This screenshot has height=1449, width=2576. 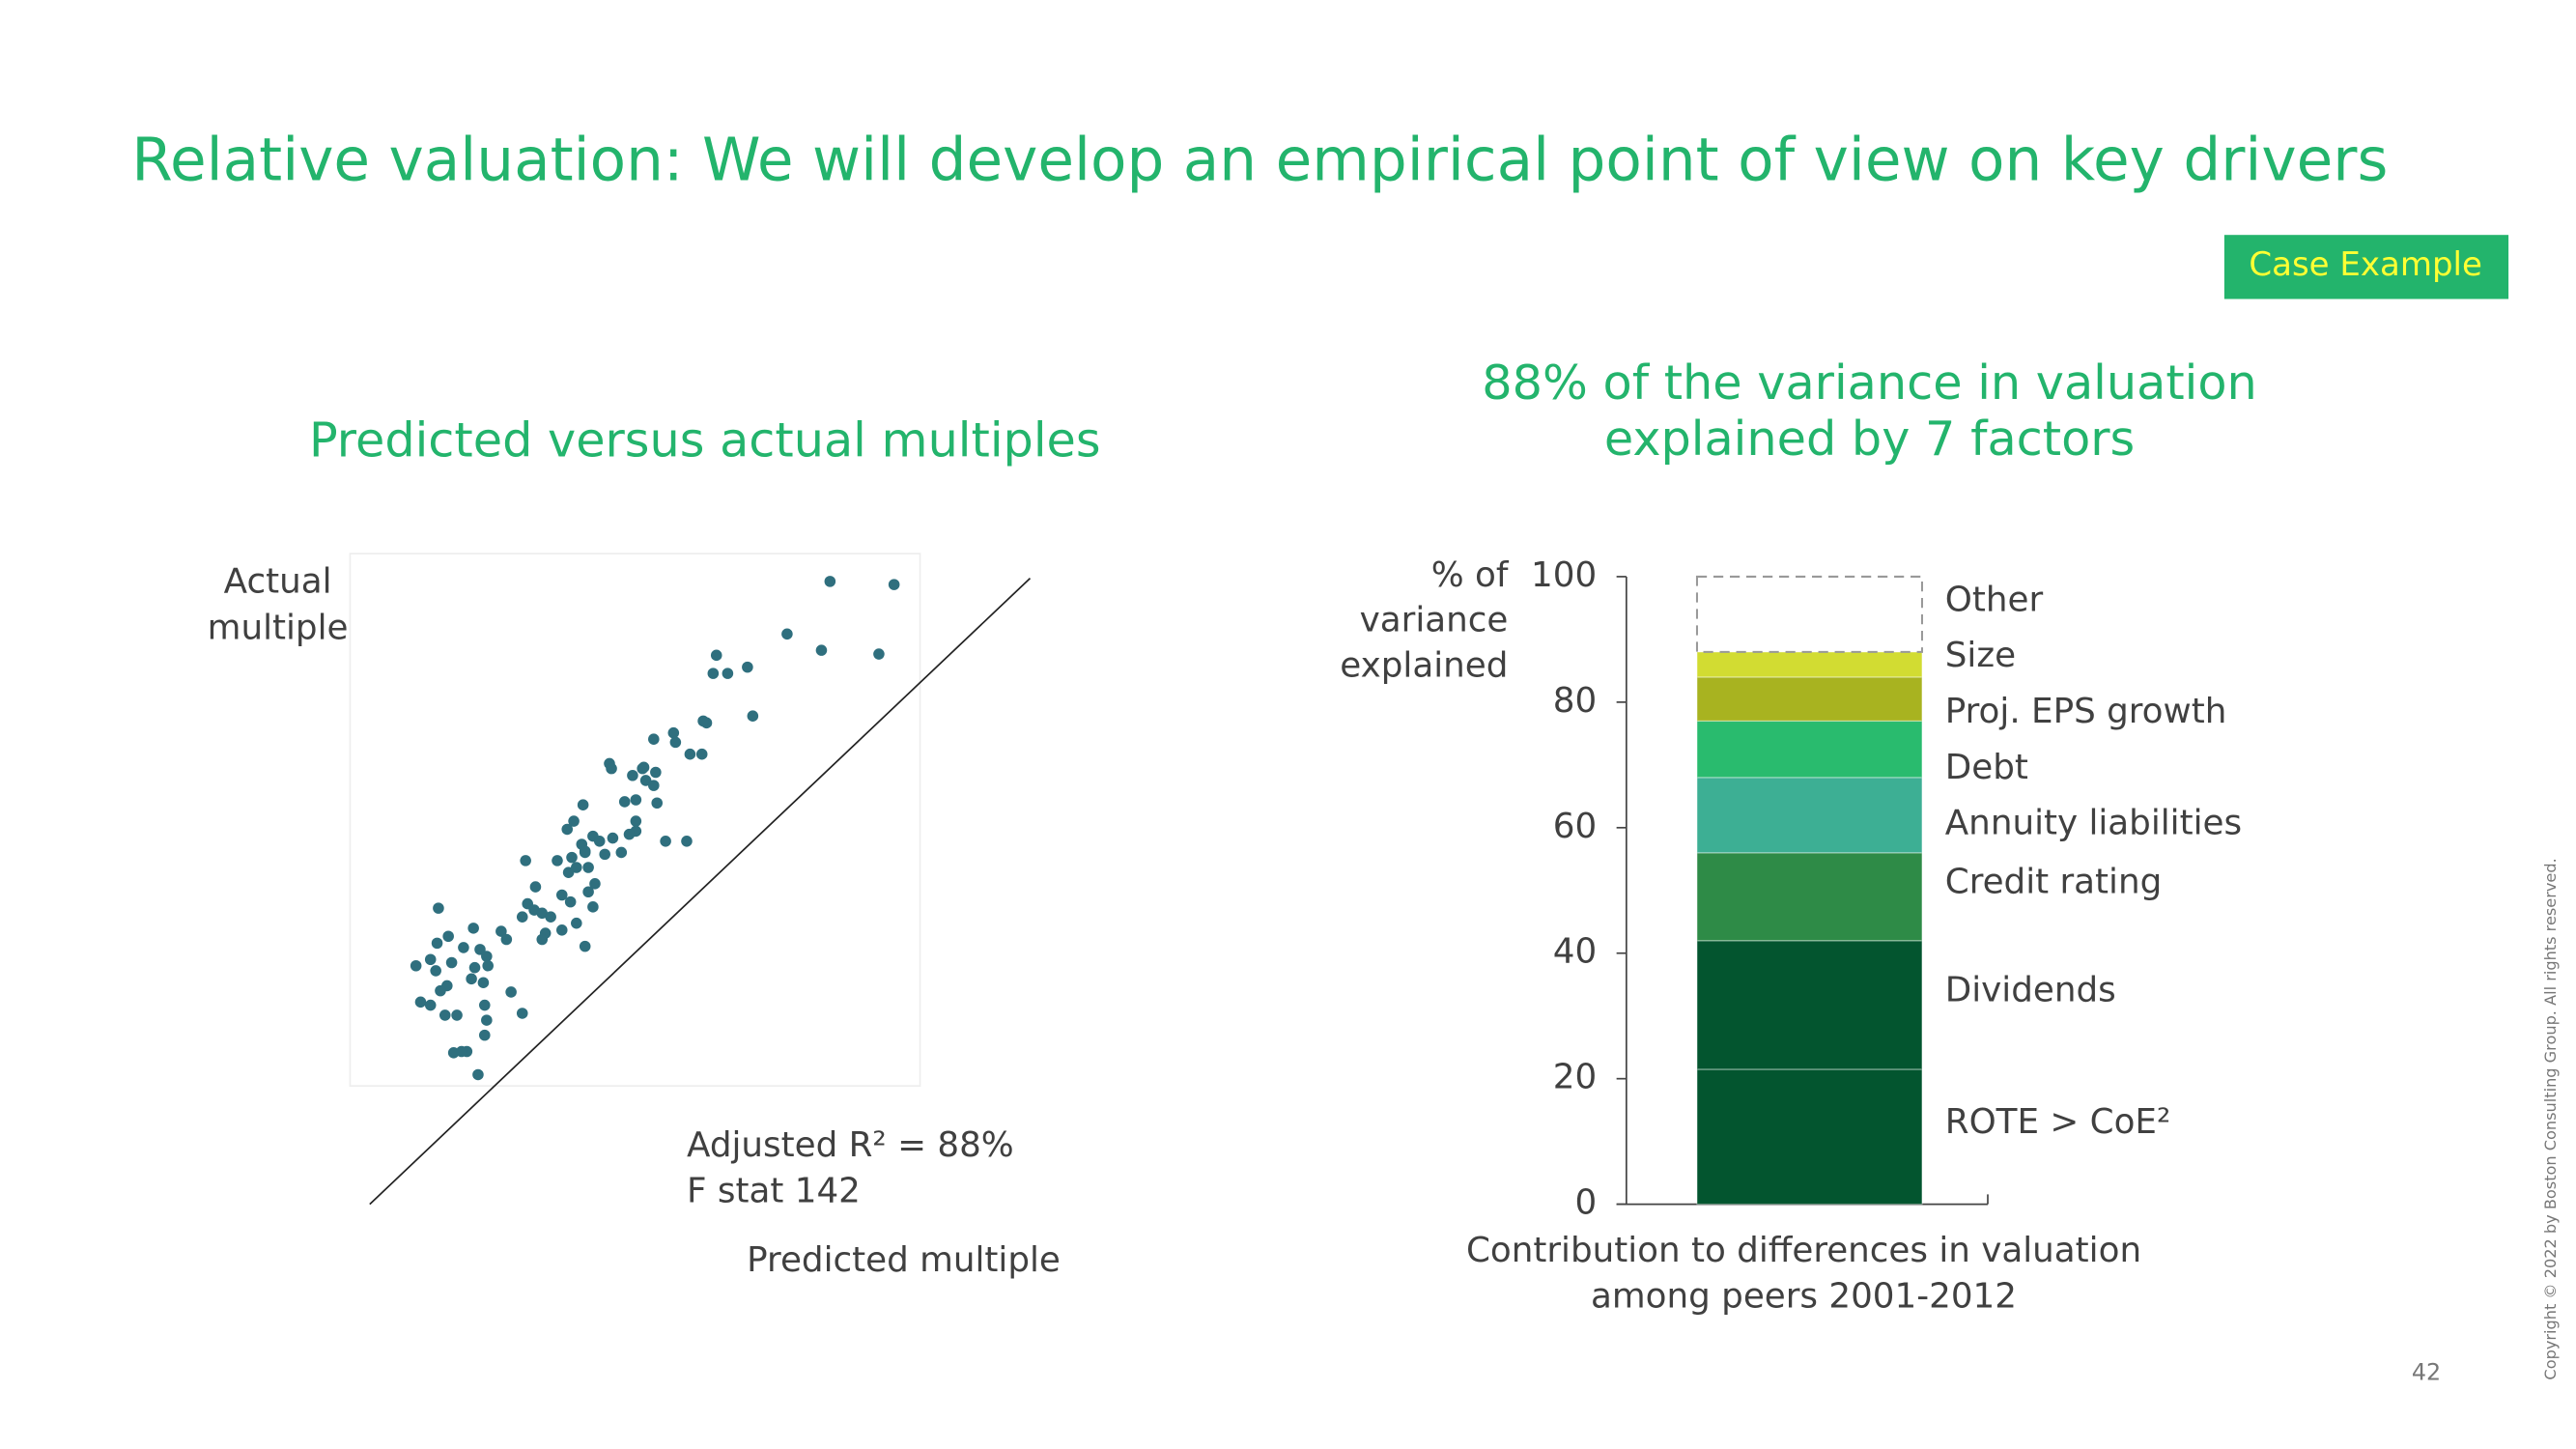 I want to click on annotation: Adjusted R² = 88%, so click(x=850, y=1145).